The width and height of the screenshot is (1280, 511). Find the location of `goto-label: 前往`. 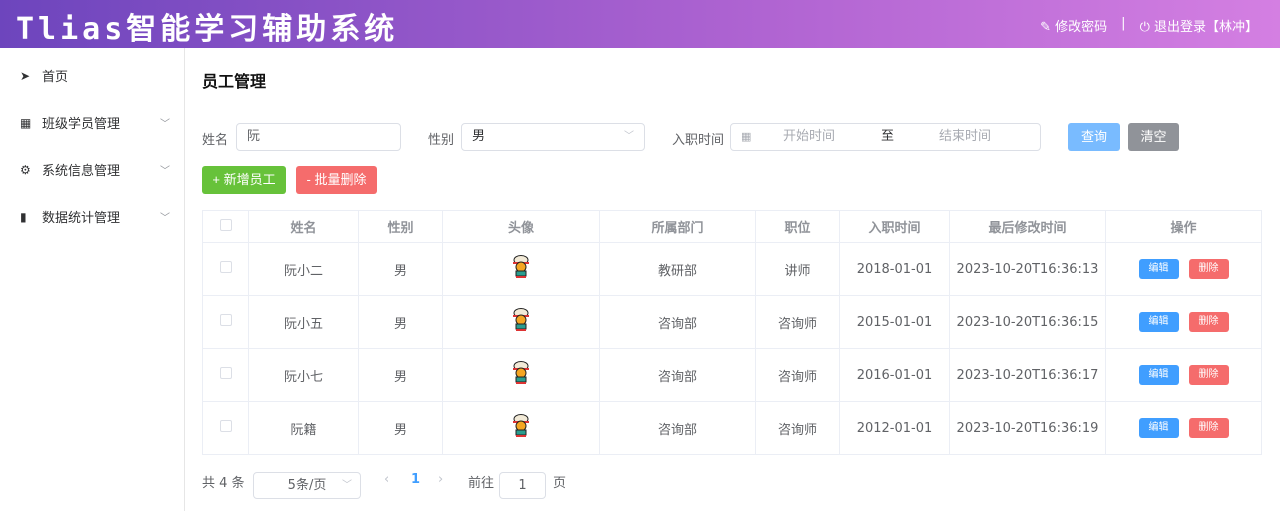

goto-label: 前往 is located at coordinates (481, 483).